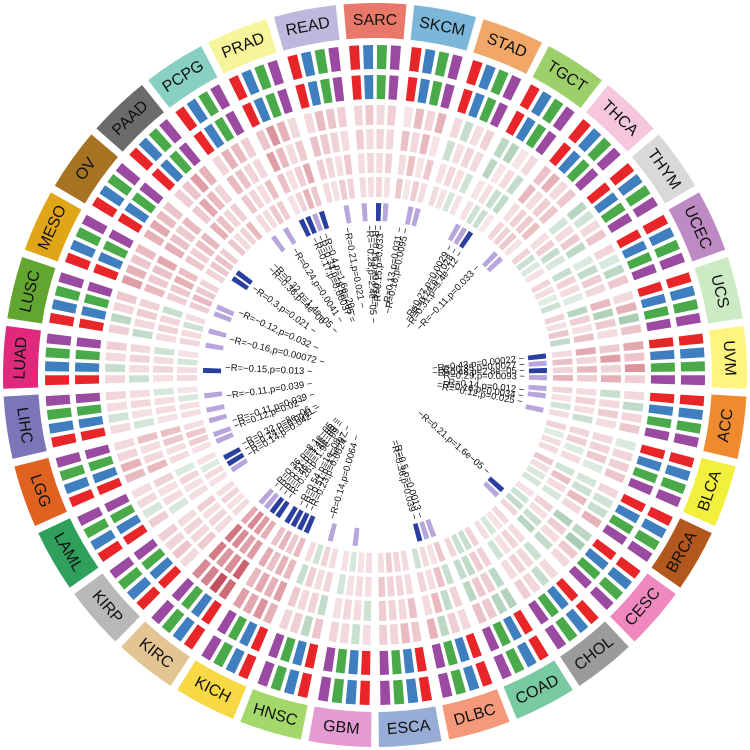 The width and height of the screenshot is (750, 750). What do you see at coordinates (274, 714) in the screenshot?
I see `sector-hnsc` at bounding box center [274, 714].